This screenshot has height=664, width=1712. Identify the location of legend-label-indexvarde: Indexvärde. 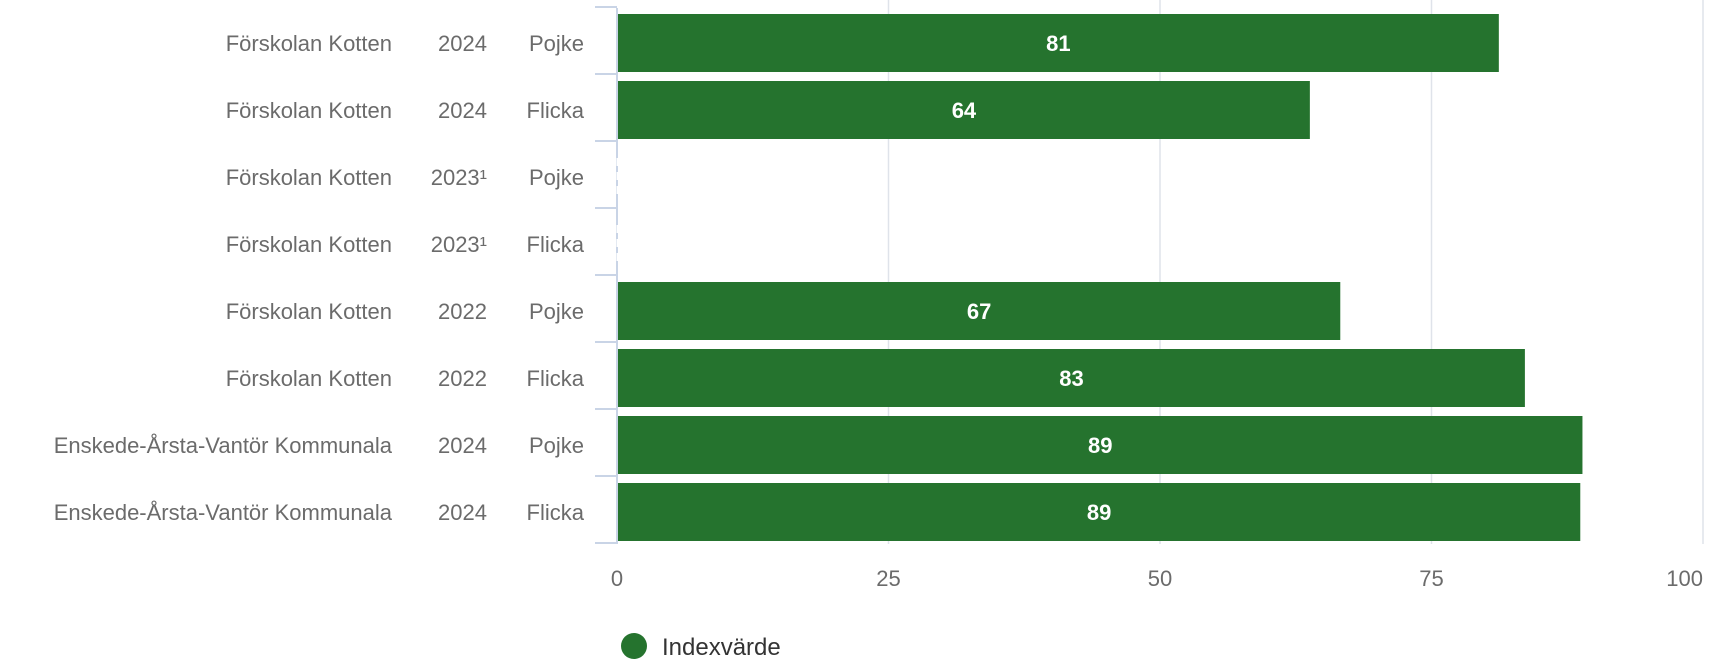
(721, 647).